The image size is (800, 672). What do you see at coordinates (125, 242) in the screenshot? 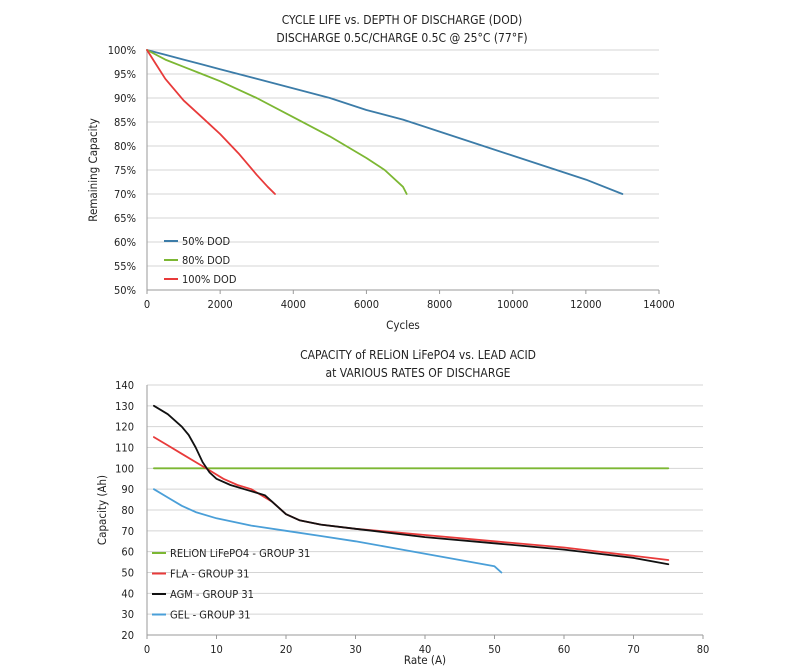
I see `y-tick-label: 60%` at bounding box center [125, 242].